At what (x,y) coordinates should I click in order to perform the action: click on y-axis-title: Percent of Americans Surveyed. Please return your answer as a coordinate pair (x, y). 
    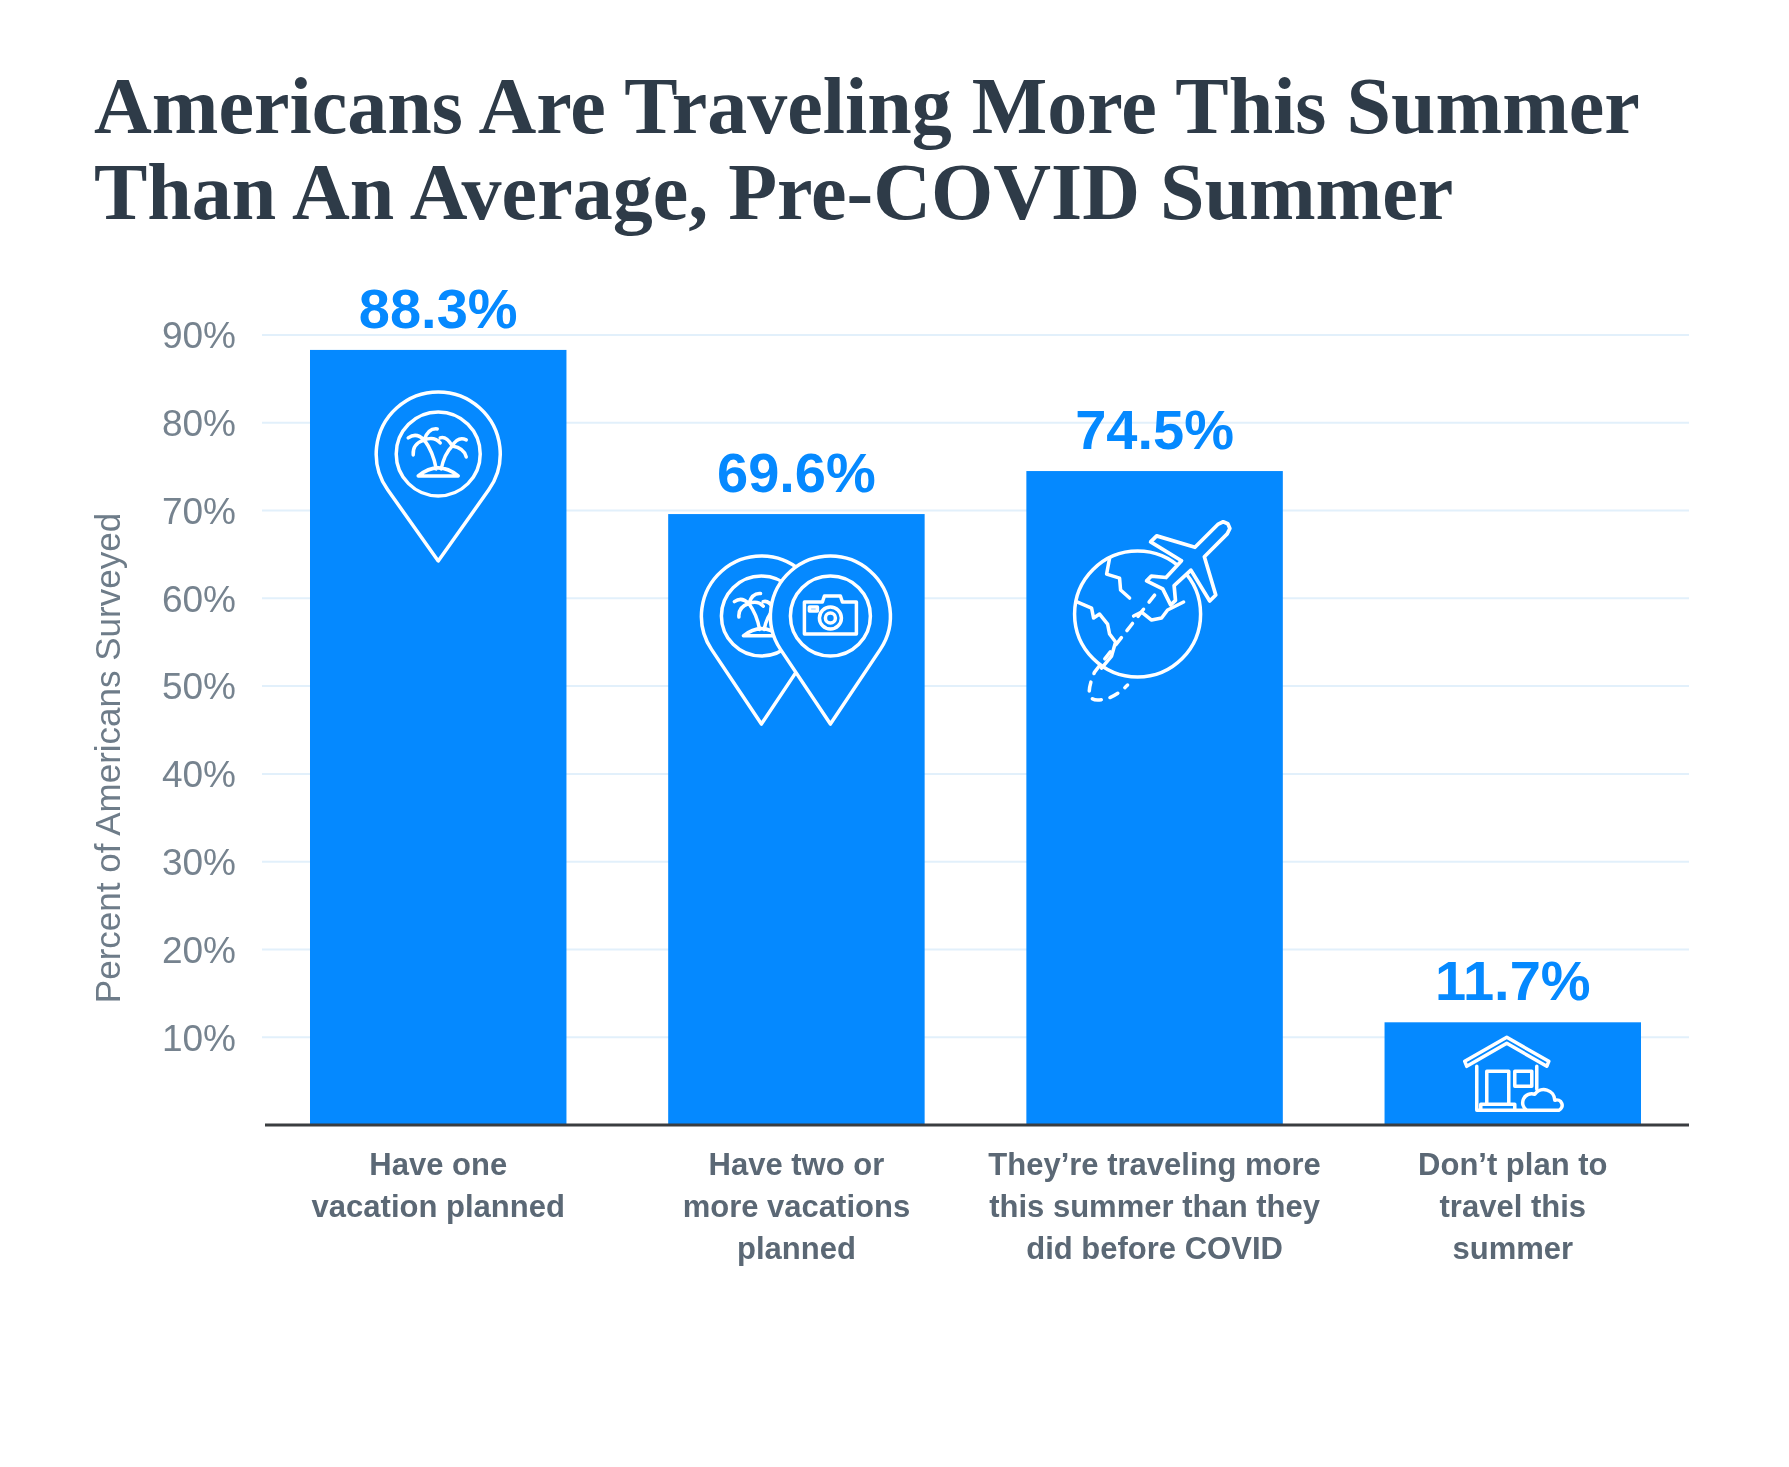
    Looking at the image, I should click on (108, 758).